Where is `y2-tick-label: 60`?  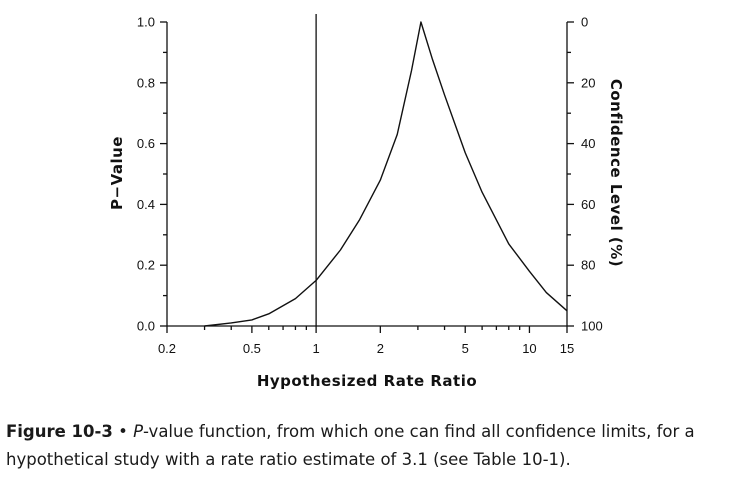
y2-tick-label: 60 is located at coordinates (588, 204).